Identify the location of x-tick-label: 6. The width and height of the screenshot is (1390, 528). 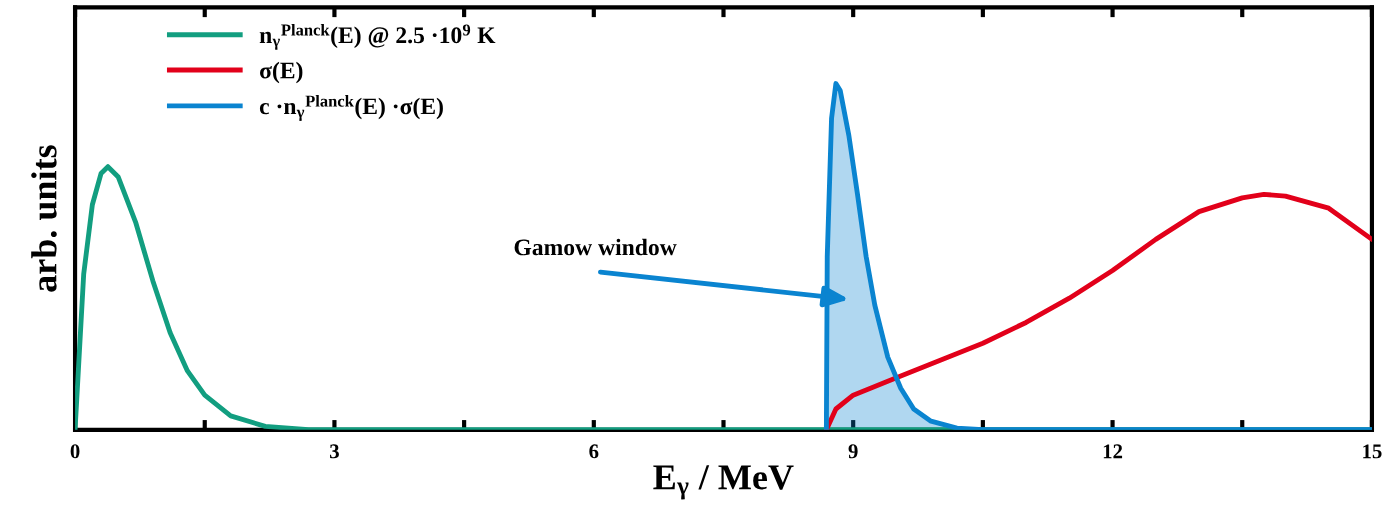
(594, 451).